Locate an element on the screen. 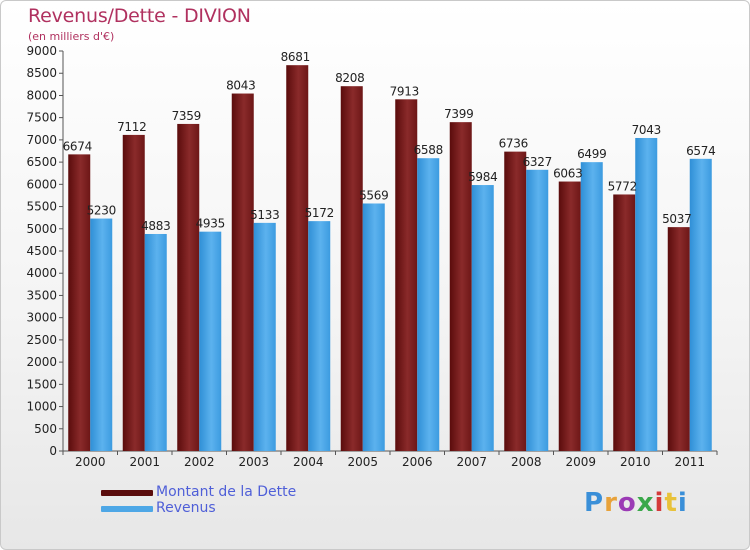 This screenshot has width=750, height=550. x-tick-label: 2009 is located at coordinates (580, 462).